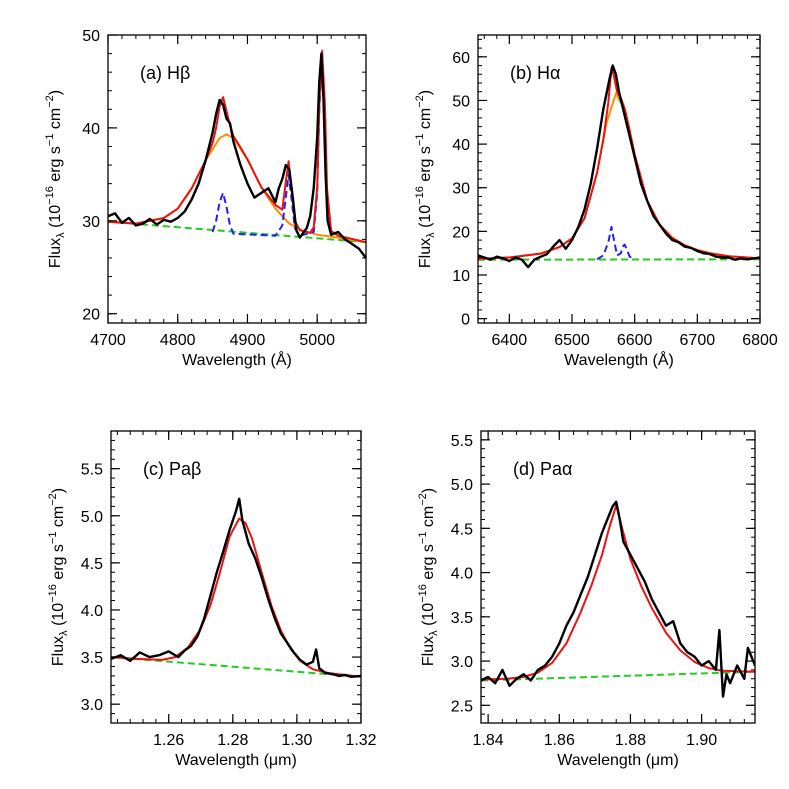 Image resolution: width=789 pixels, height=789 pixels. I want to click on x-tick-label: 1.88, so click(630, 740).